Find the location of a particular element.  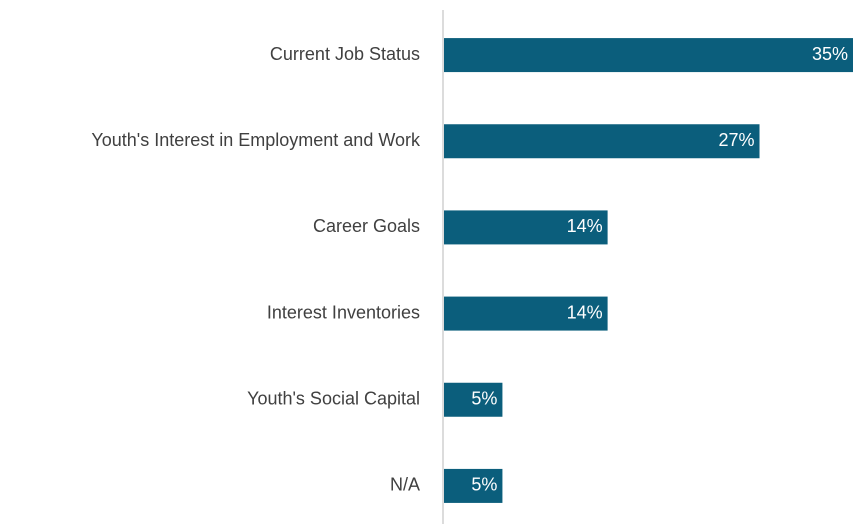

category-label: Career Goals is located at coordinates (366, 226).